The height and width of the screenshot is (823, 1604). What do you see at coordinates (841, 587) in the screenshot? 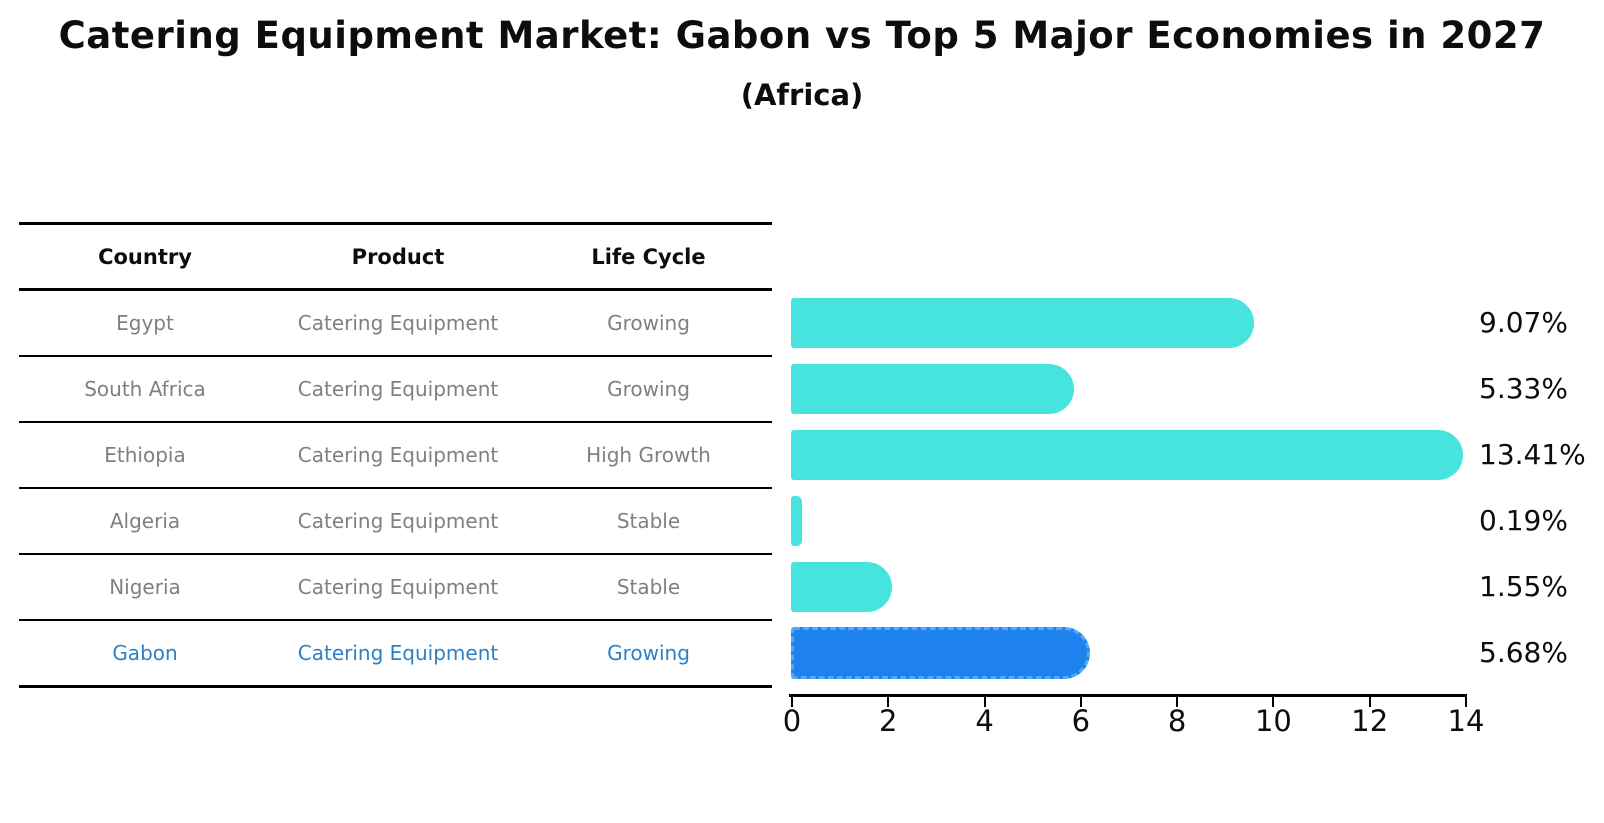
I see `bar-nigeria` at bounding box center [841, 587].